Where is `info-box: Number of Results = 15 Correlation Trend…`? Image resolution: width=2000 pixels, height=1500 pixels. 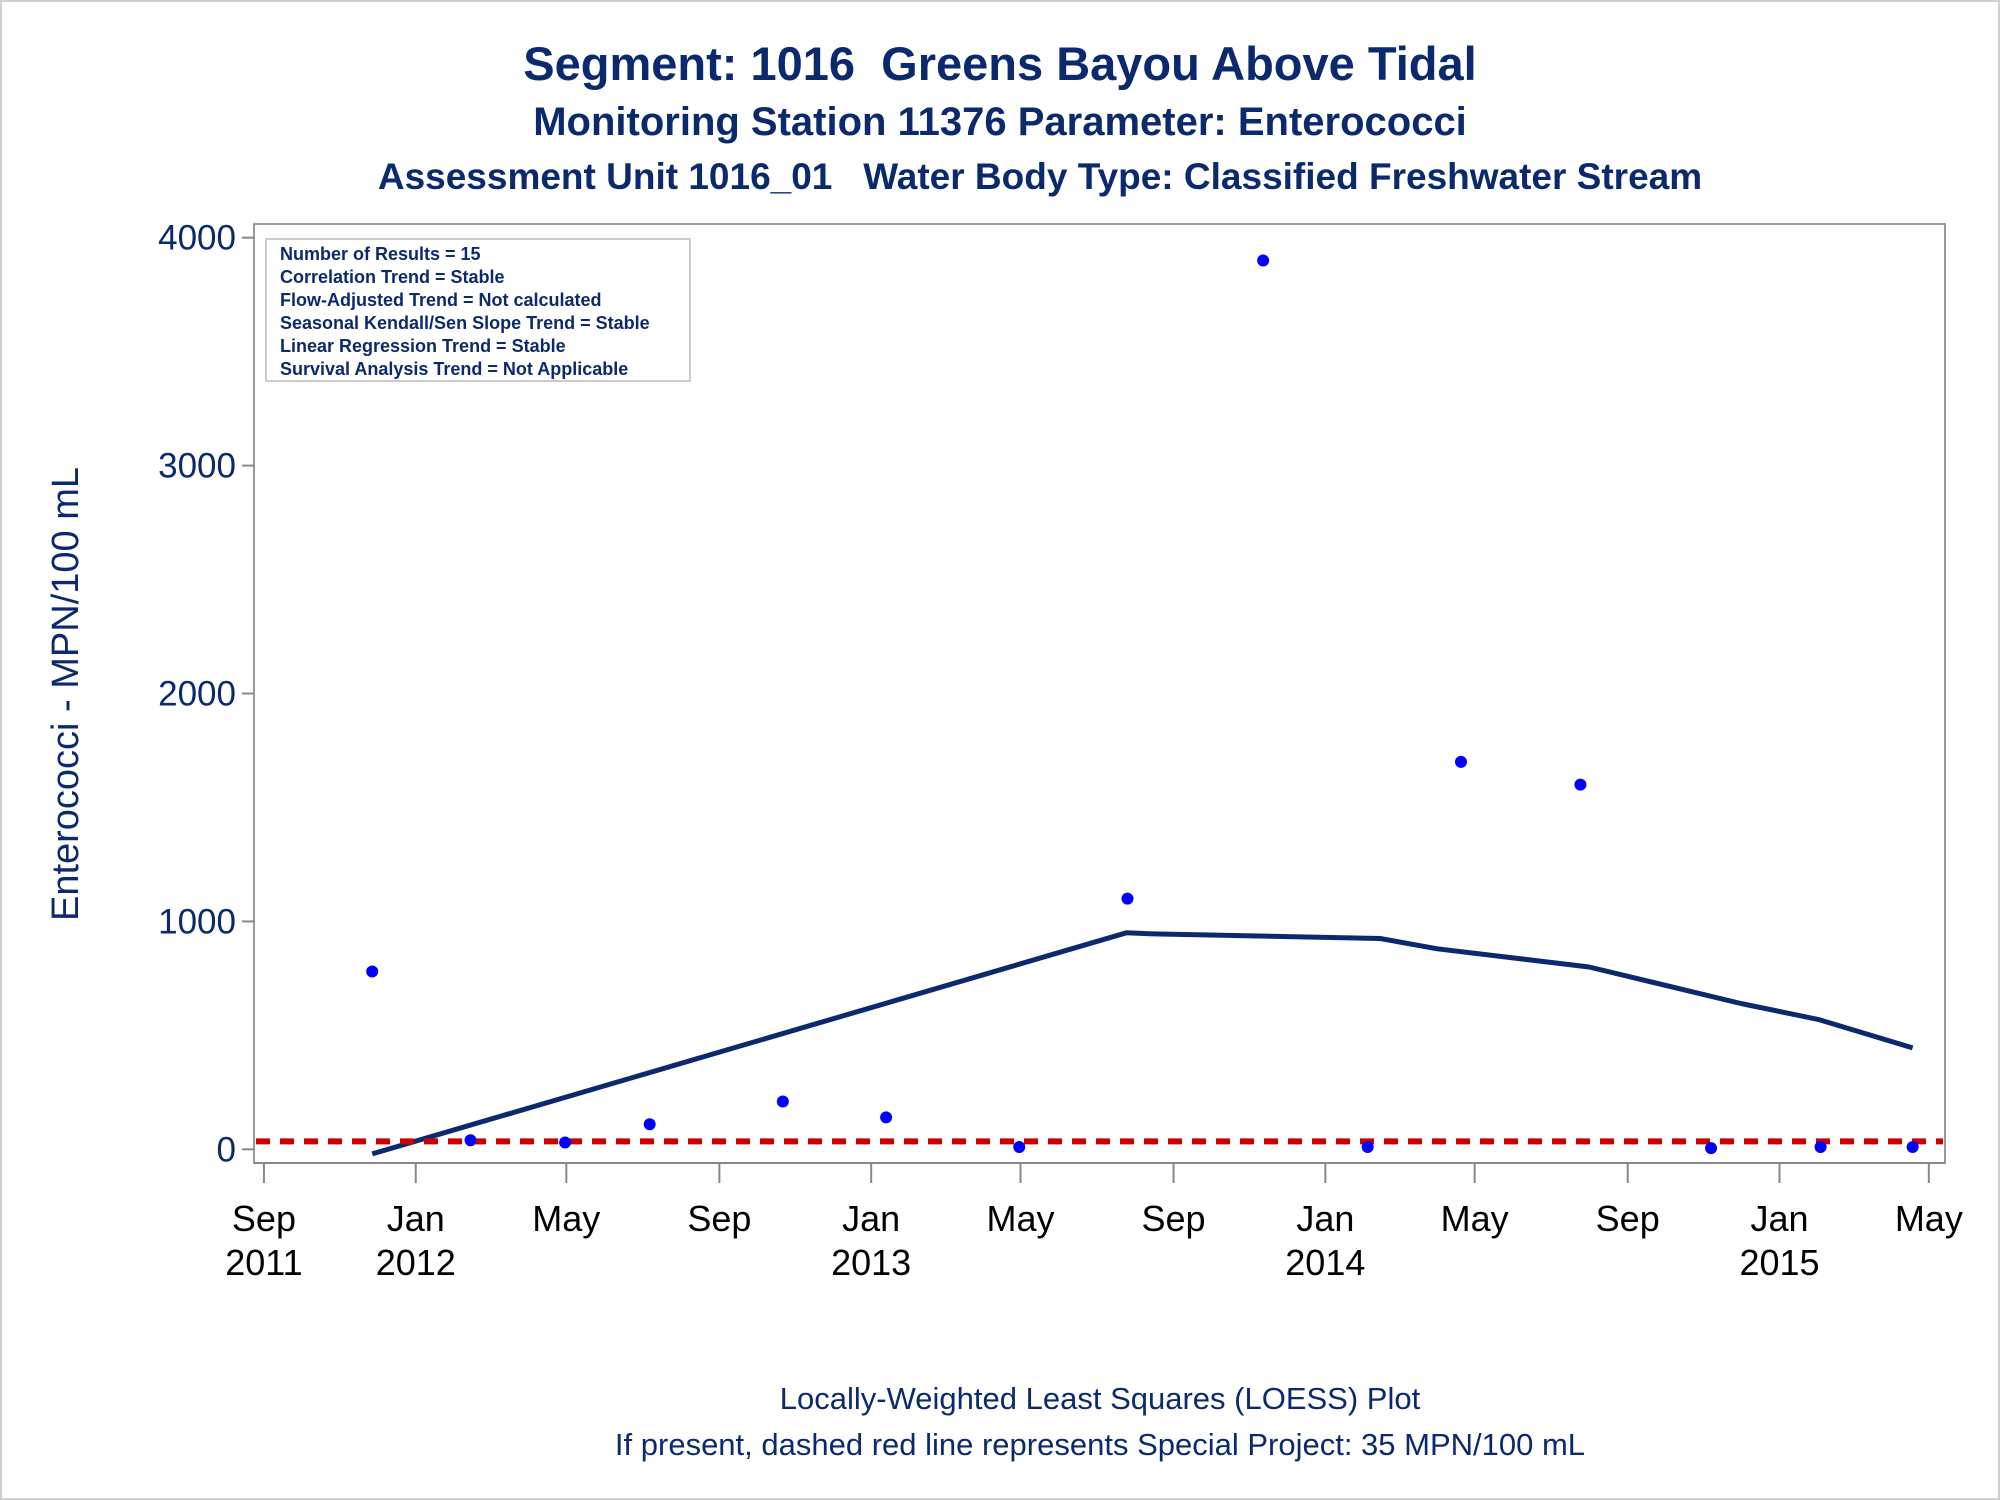 info-box: Number of Results = 15 Correlation Trend… is located at coordinates (478, 310).